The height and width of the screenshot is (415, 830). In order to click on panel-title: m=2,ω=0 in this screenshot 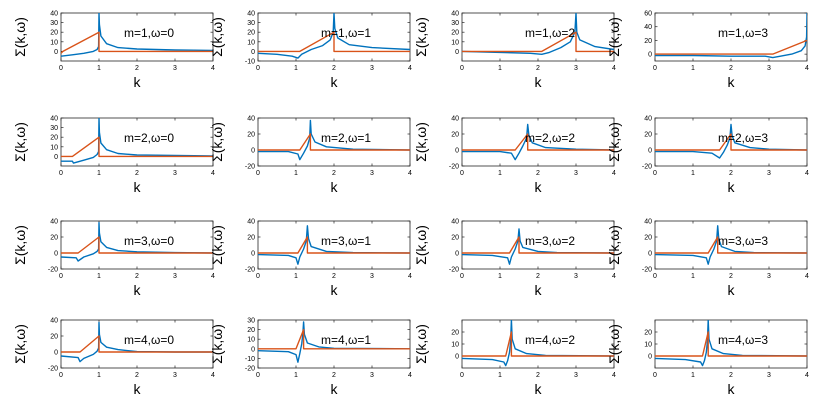, I will do `click(149, 138)`.